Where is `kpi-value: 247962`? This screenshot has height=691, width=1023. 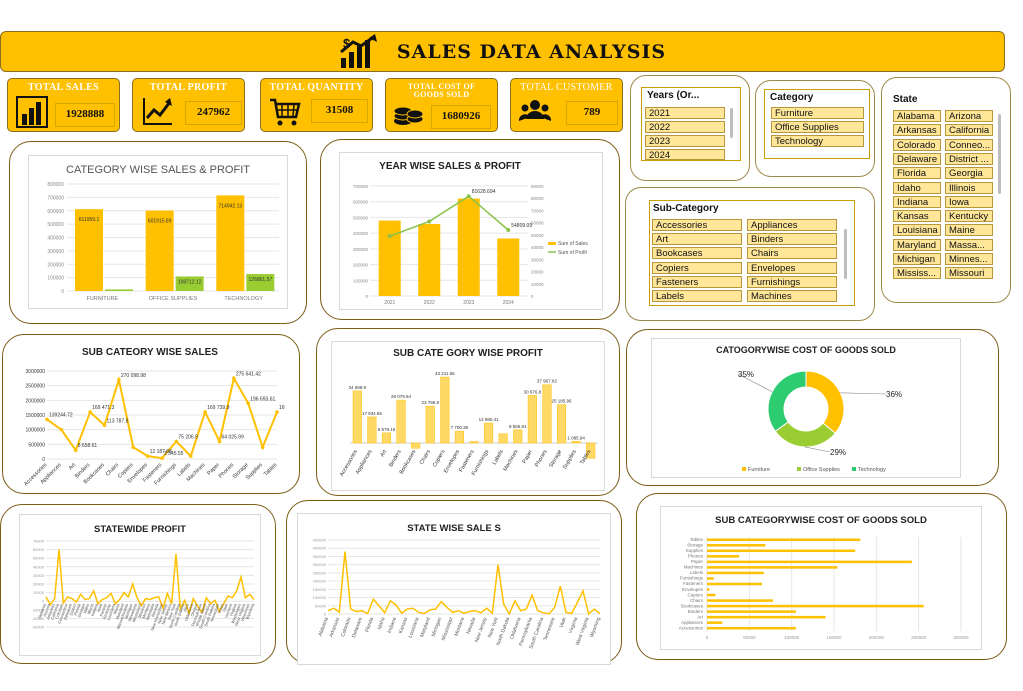
kpi-value: 247962 is located at coordinates (213, 113).